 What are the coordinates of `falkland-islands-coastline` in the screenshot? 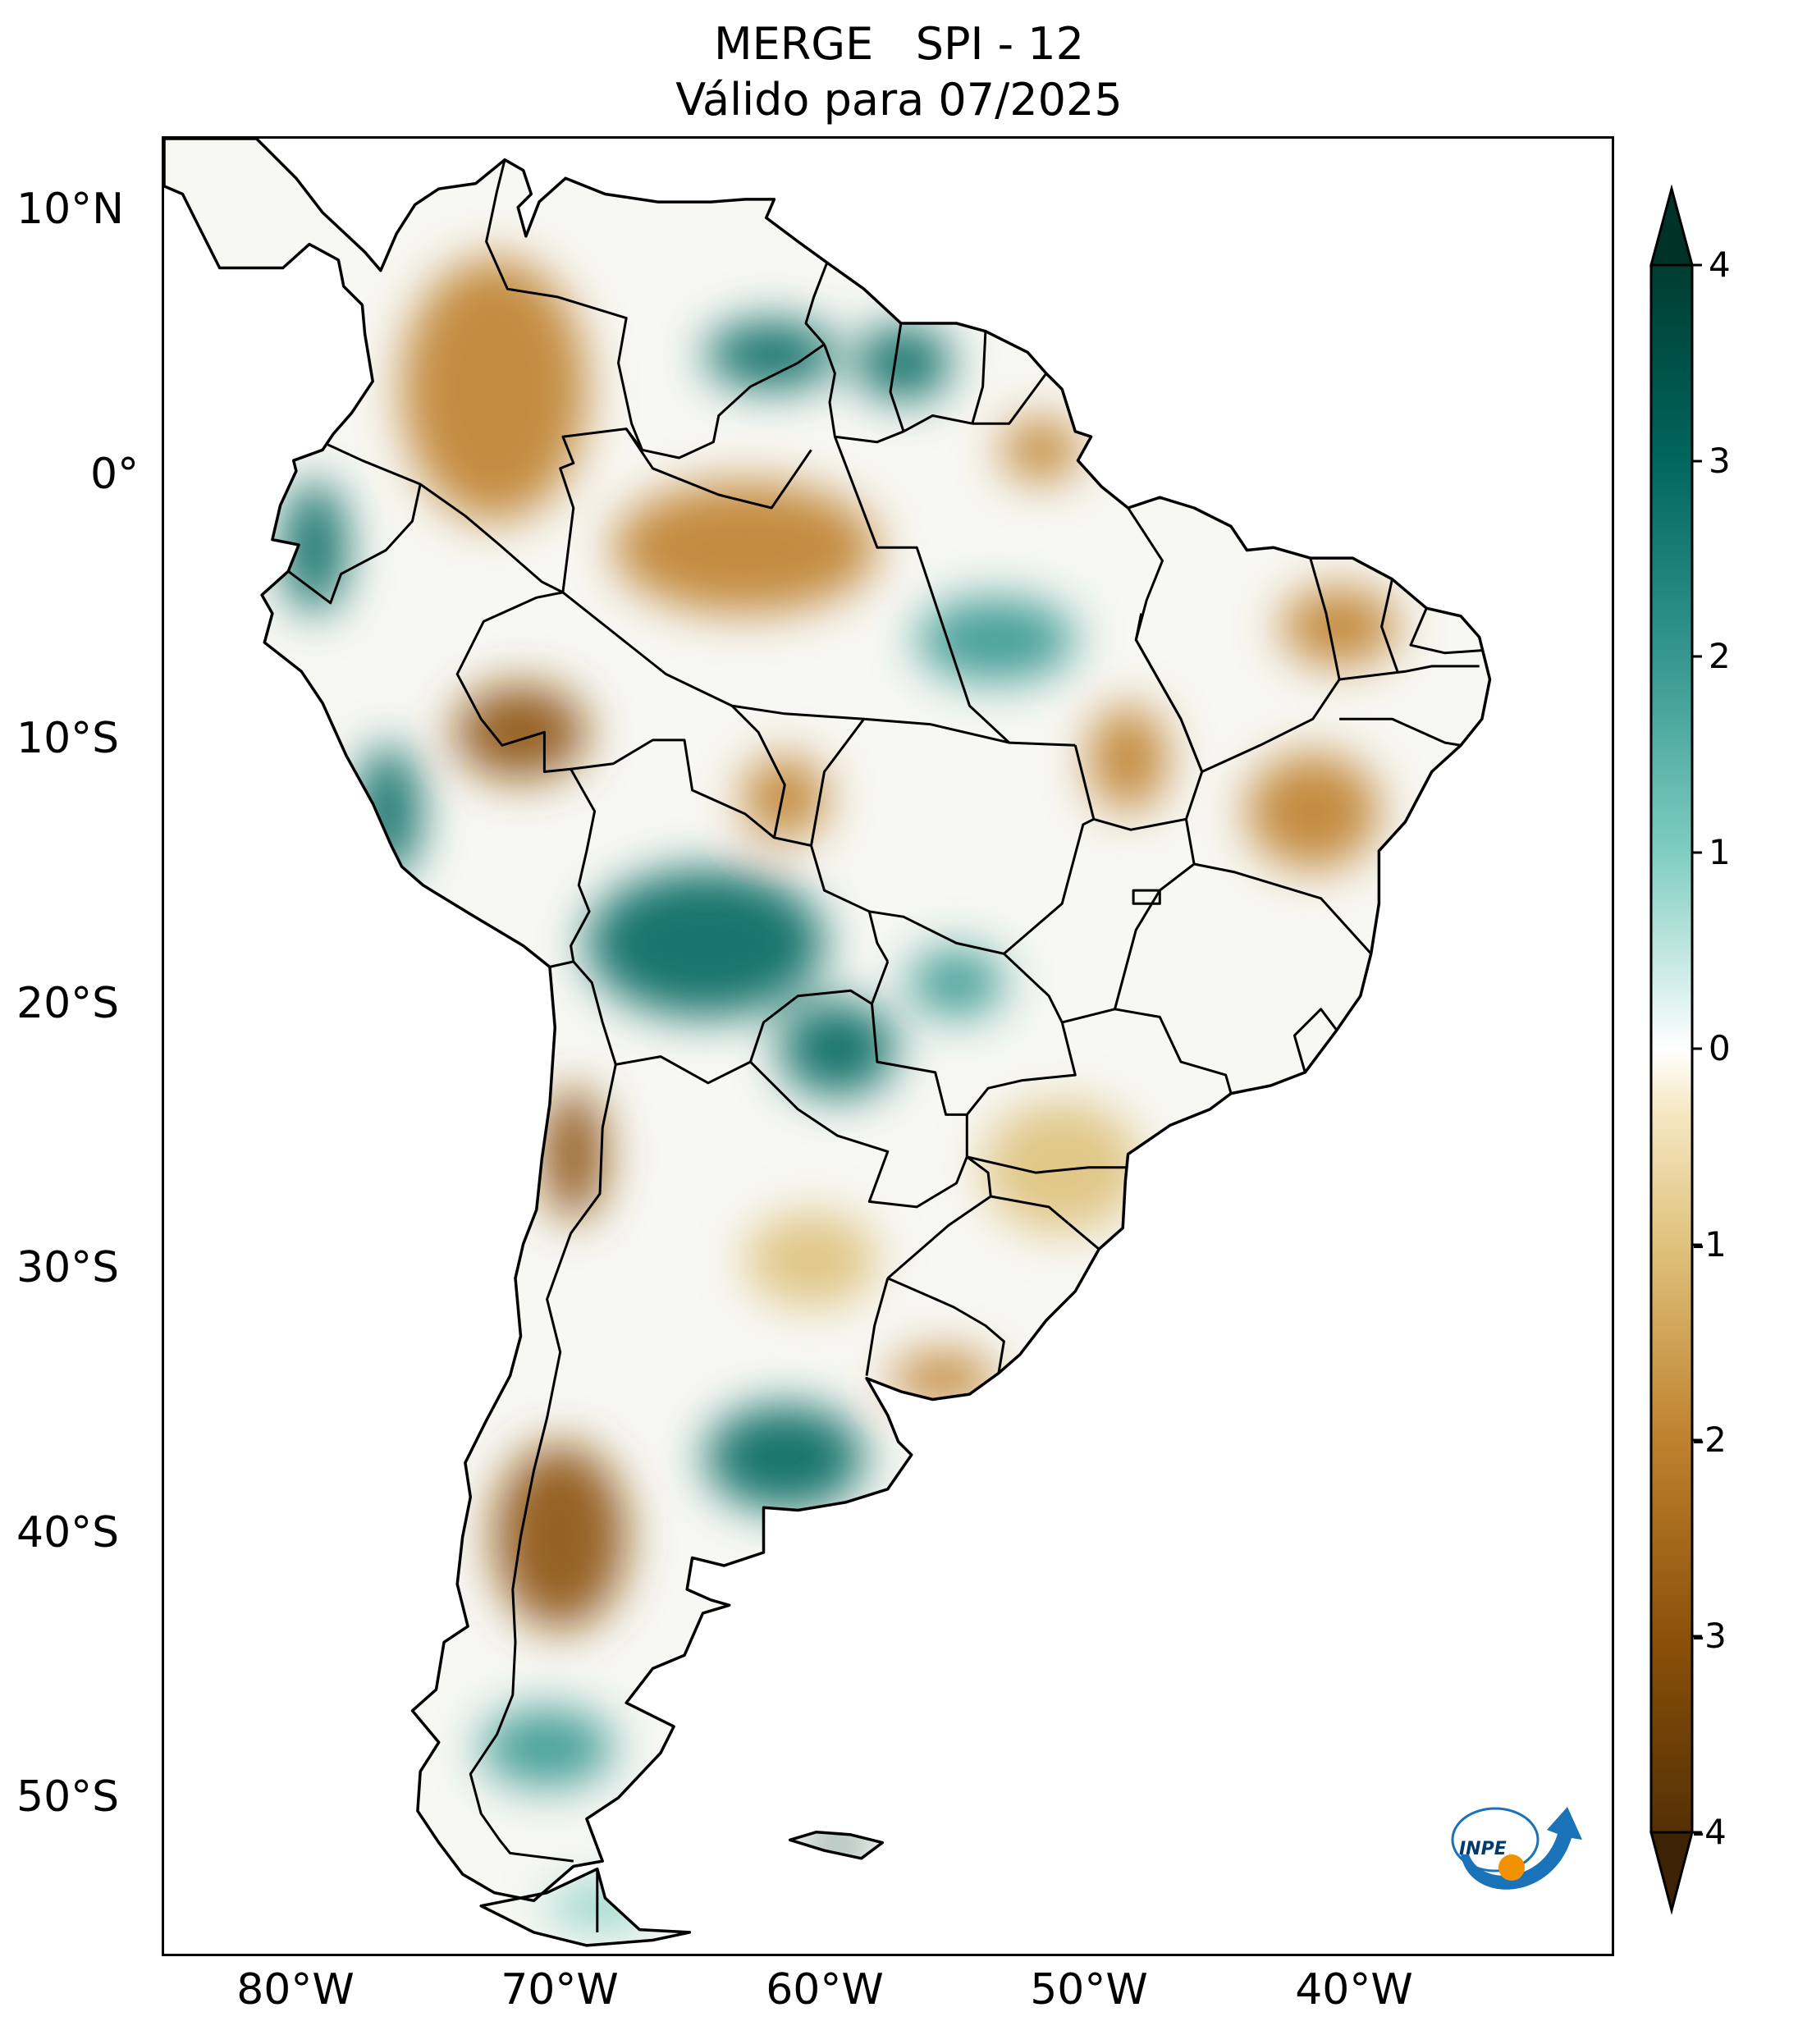 It's located at (836, 1845).